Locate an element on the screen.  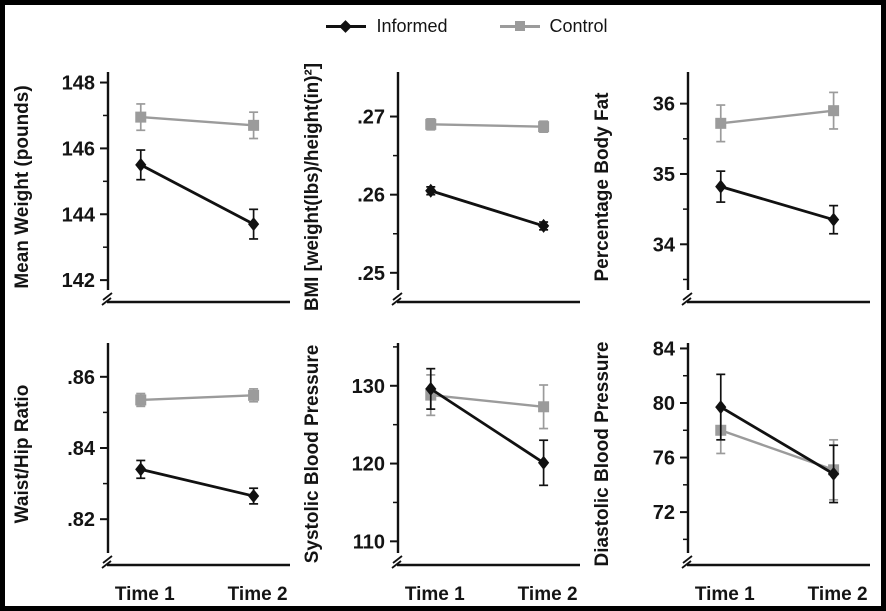
svg-text: .27 is located at coordinates (371, 118).